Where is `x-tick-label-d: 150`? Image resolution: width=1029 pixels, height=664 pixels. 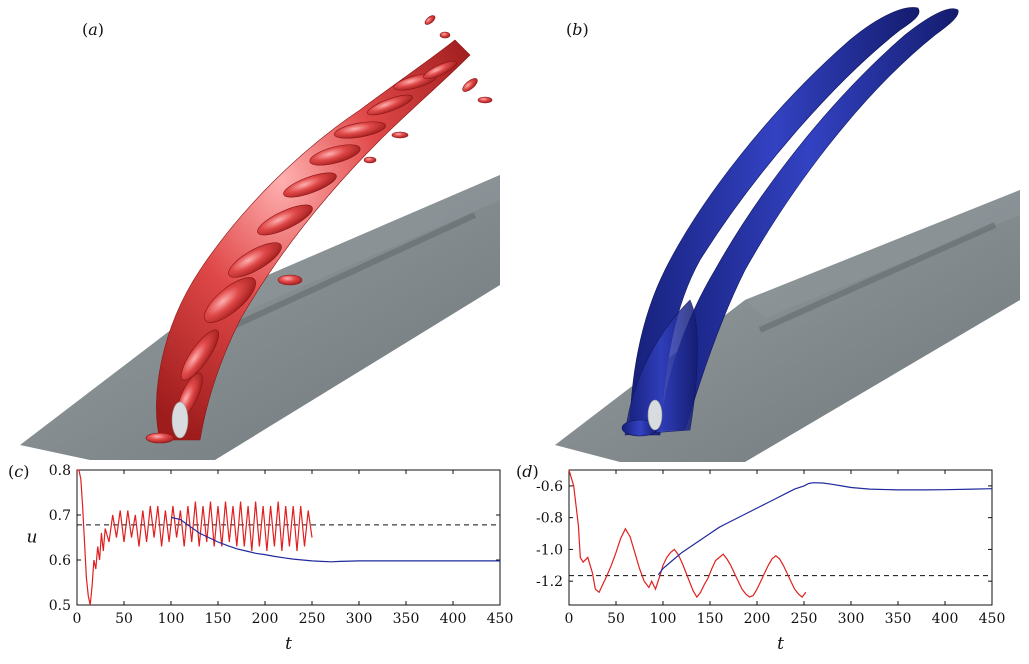 x-tick-label-d: 150 is located at coordinates (710, 619).